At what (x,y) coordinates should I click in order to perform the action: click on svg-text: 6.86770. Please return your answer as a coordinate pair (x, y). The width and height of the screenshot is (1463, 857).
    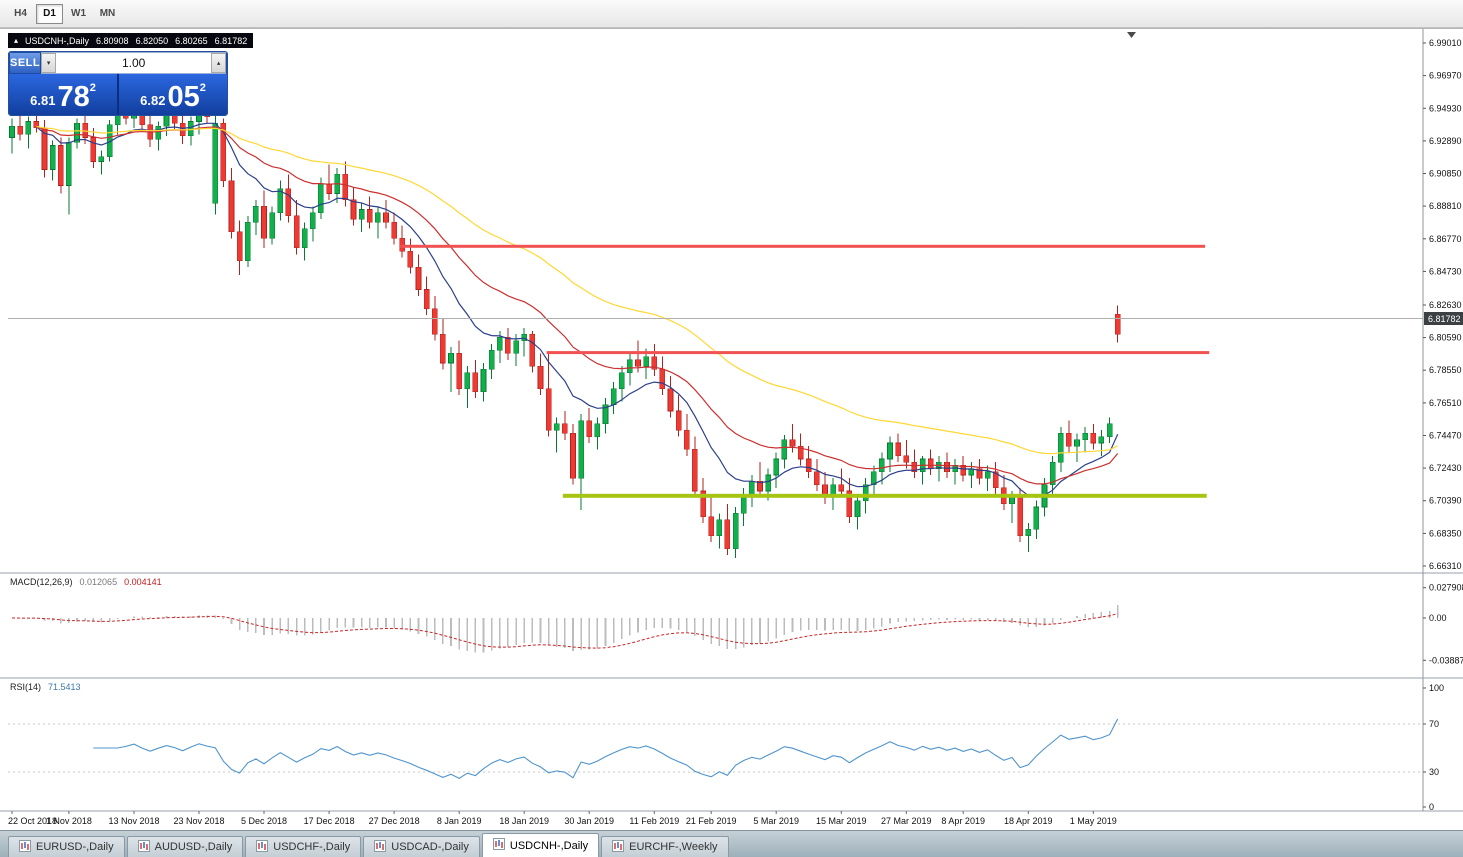
    Looking at the image, I should click on (1445, 239).